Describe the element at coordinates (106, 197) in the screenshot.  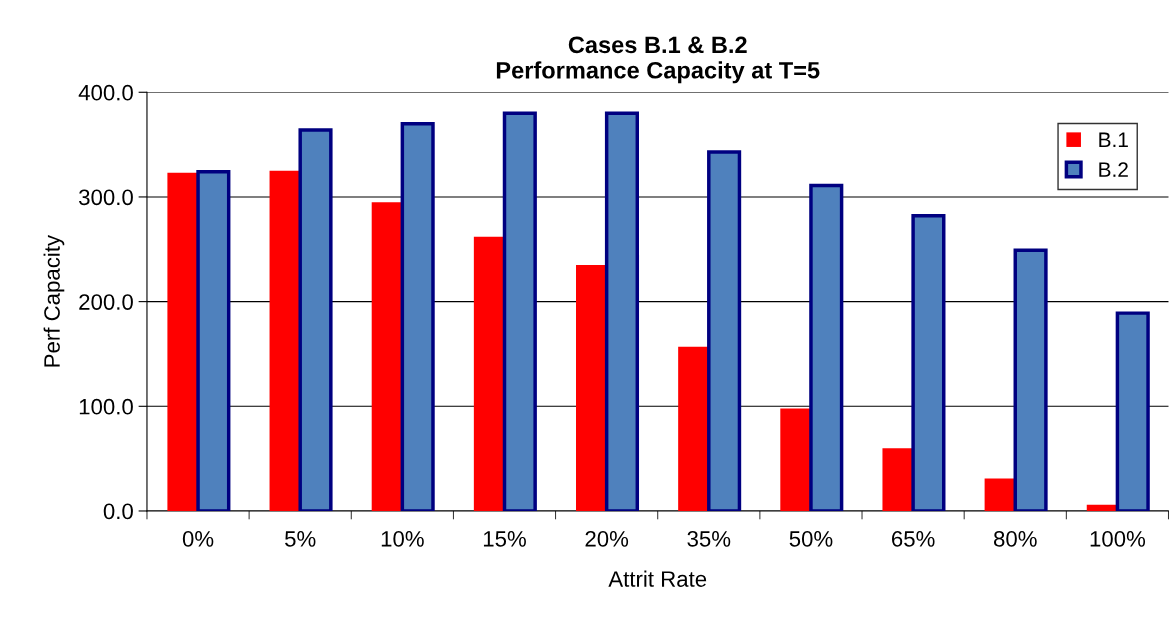
I see `y-tick-label: 300.0` at that location.